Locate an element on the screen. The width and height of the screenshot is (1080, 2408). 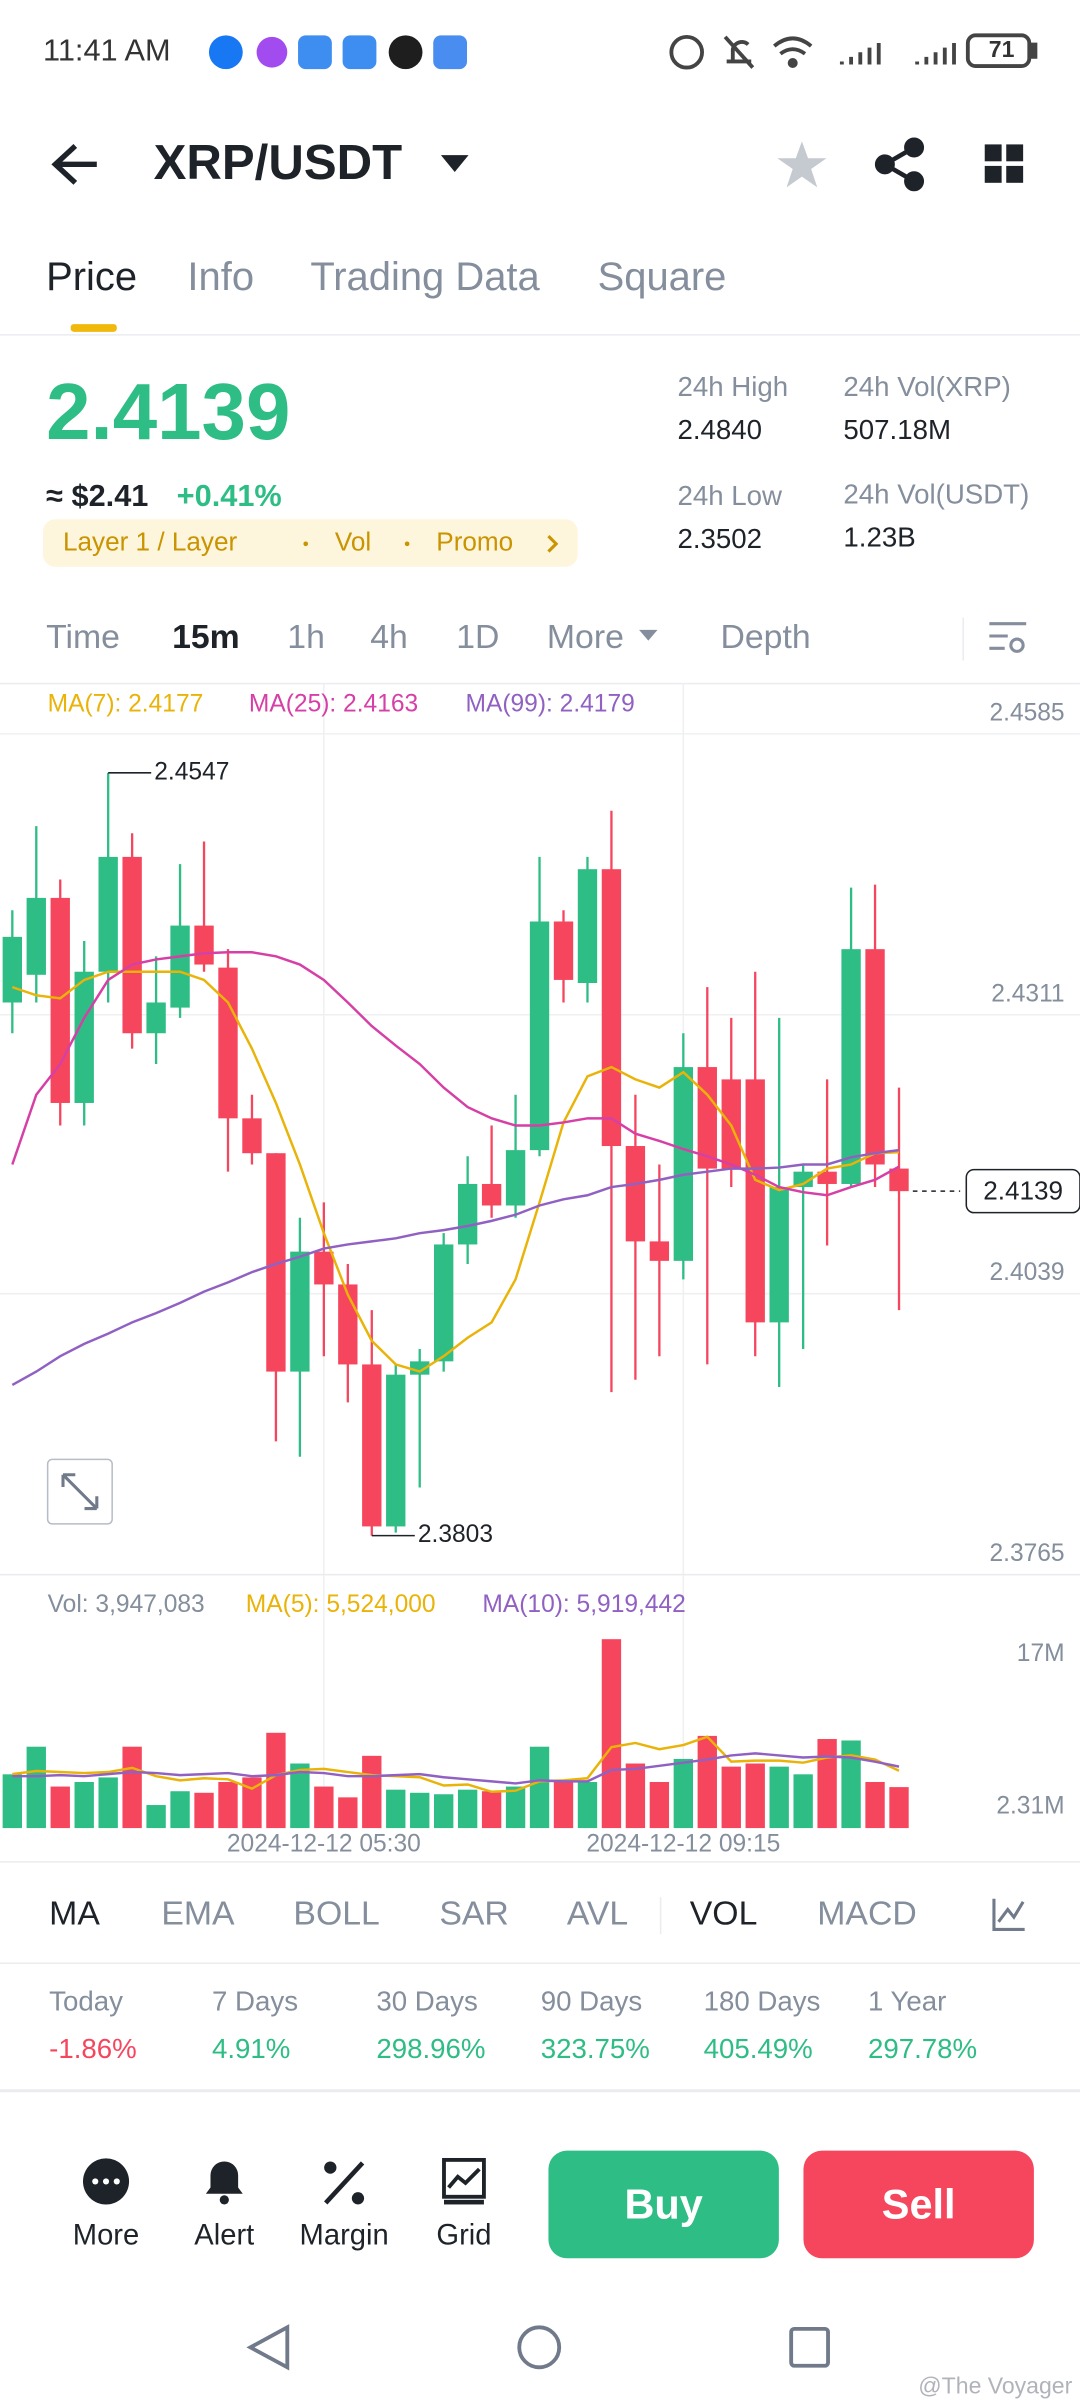
action-label: Grid is located at coordinates (463, 2235).